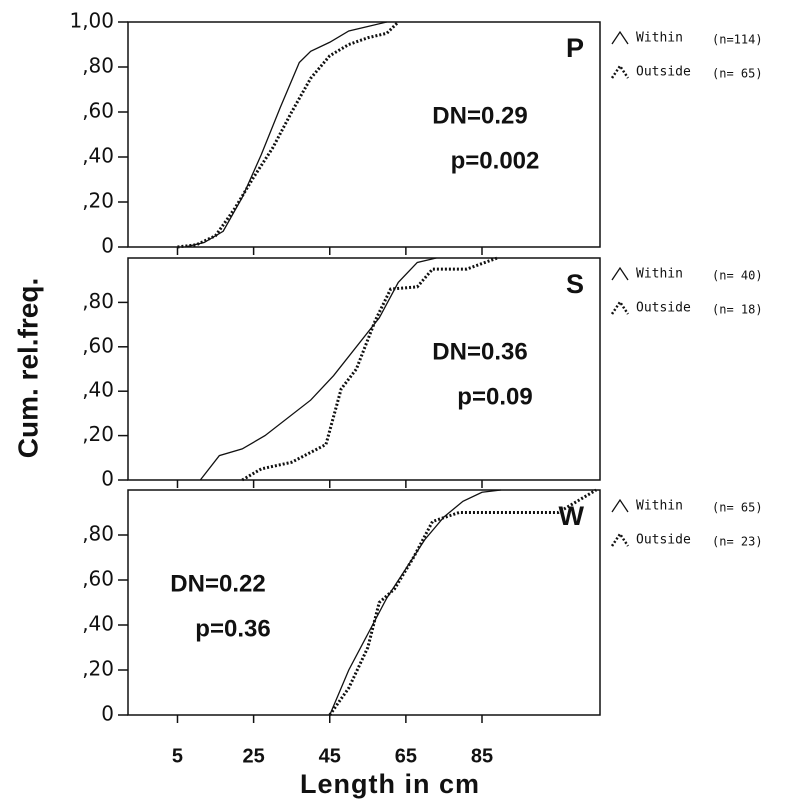  What do you see at coordinates (253, 756) in the screenshot?
I see `x-tick-label: 25` at bounding box center [253, 756].